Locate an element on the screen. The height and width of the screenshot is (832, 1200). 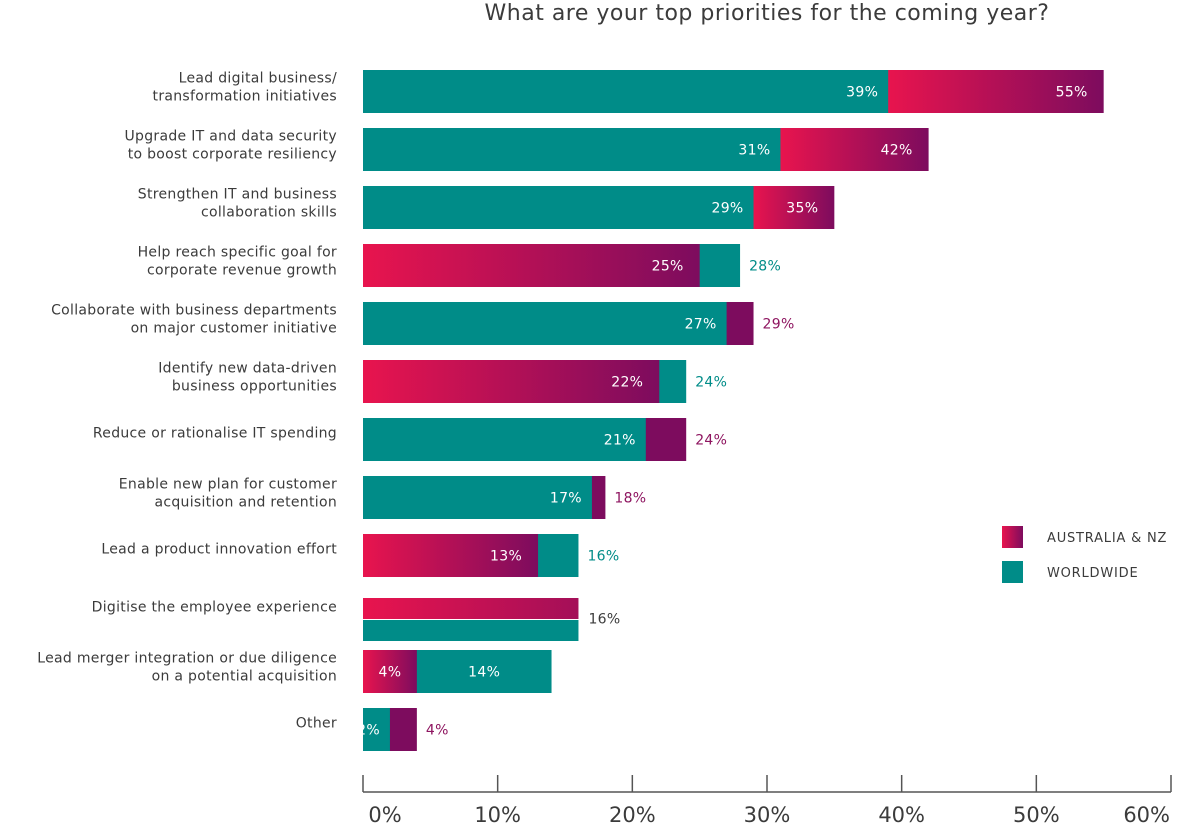
category-label: on major customer initiative is located at coordinates (234, 329).